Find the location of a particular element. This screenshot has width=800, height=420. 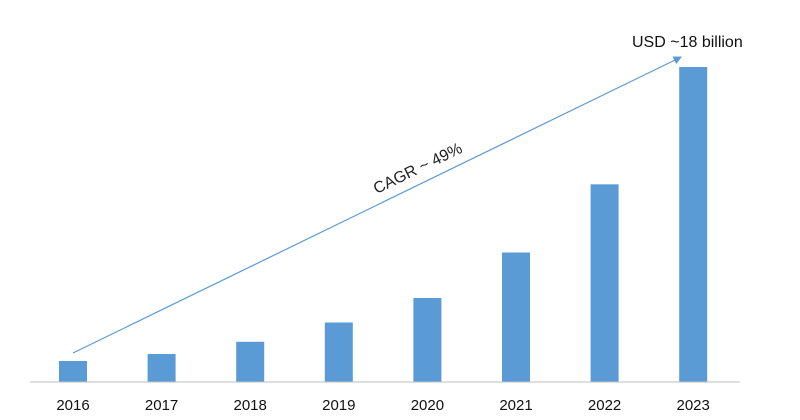

x-tick-label-2021: 2021 is located at coordinates (515, 405).